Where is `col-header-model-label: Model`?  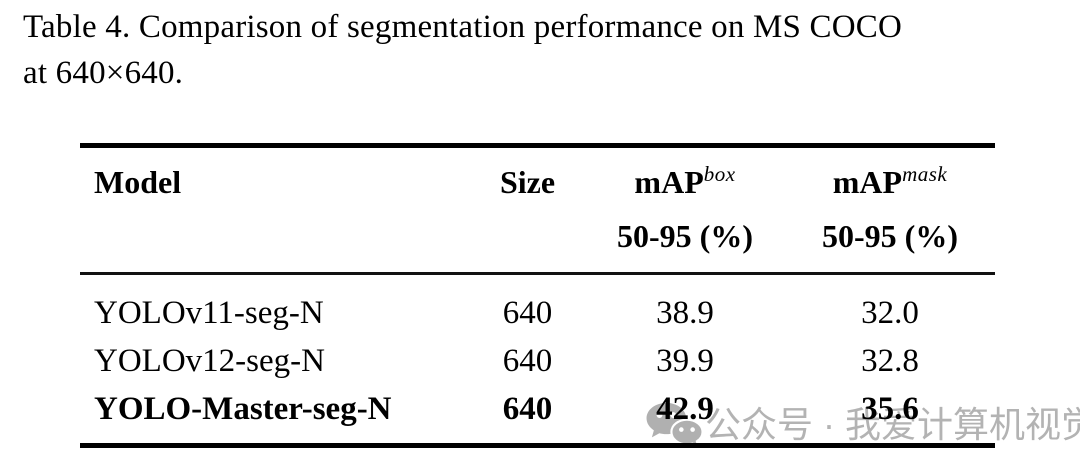 col-header-model-label: Model is located at coordinates (138, 182).